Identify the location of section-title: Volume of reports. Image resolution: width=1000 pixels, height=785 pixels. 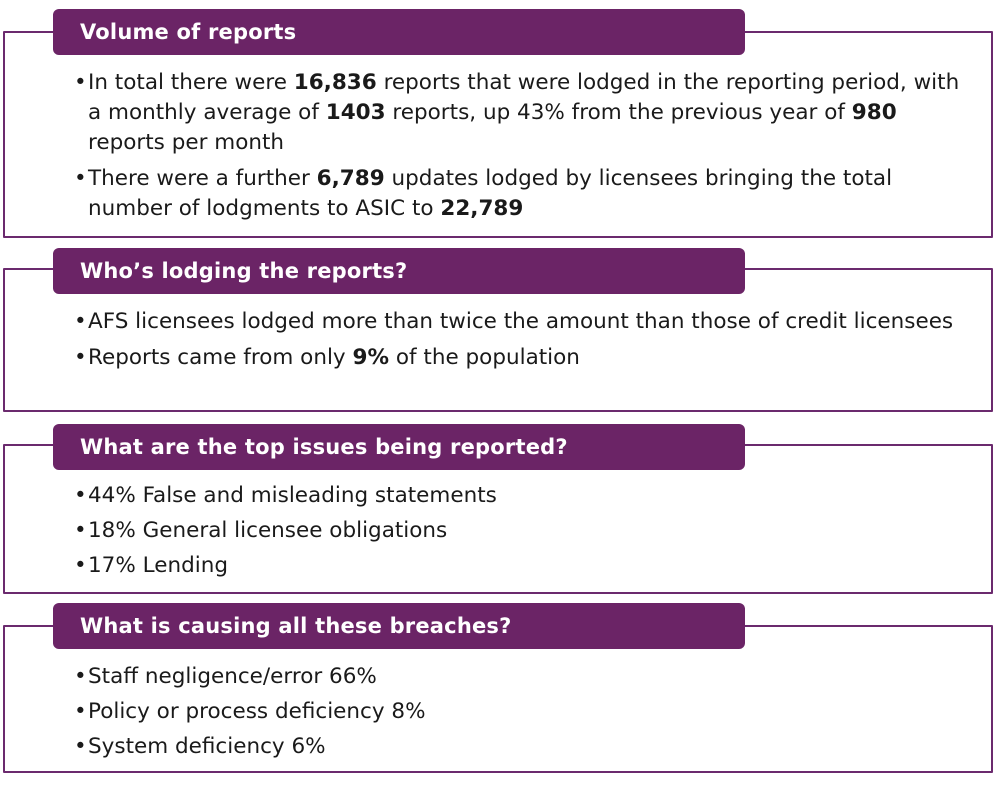
(399, 32).